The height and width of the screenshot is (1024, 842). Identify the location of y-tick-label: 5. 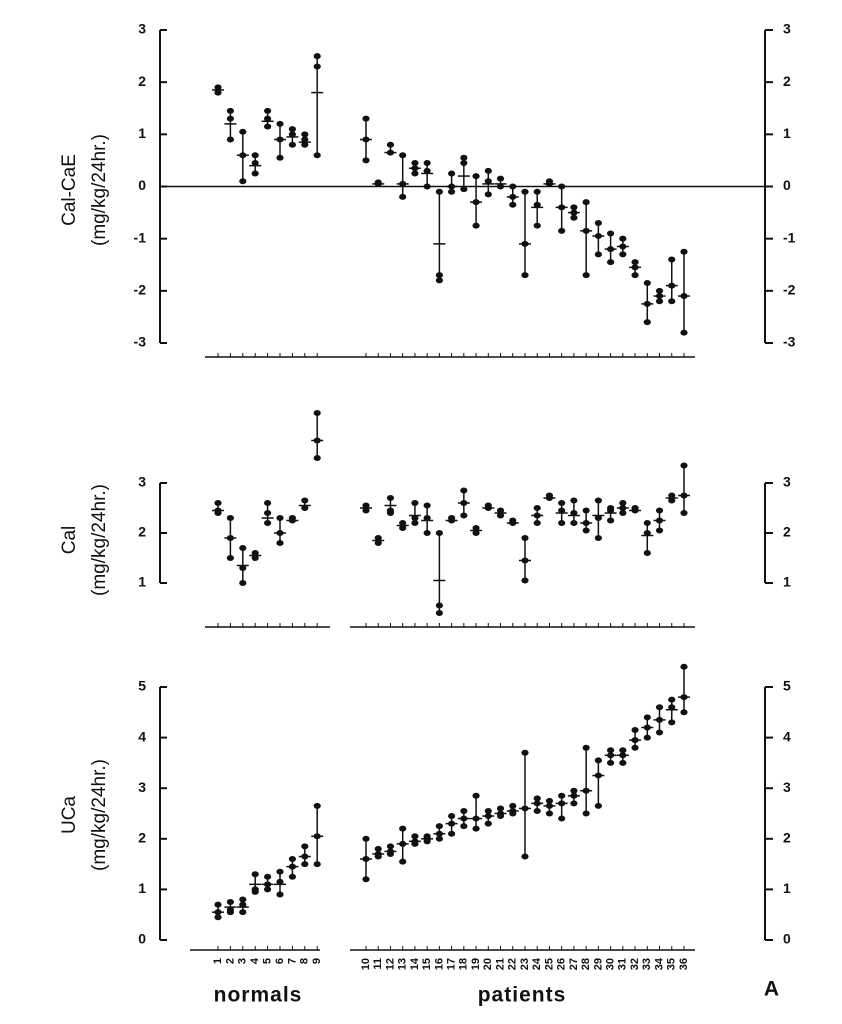
(142, 686).